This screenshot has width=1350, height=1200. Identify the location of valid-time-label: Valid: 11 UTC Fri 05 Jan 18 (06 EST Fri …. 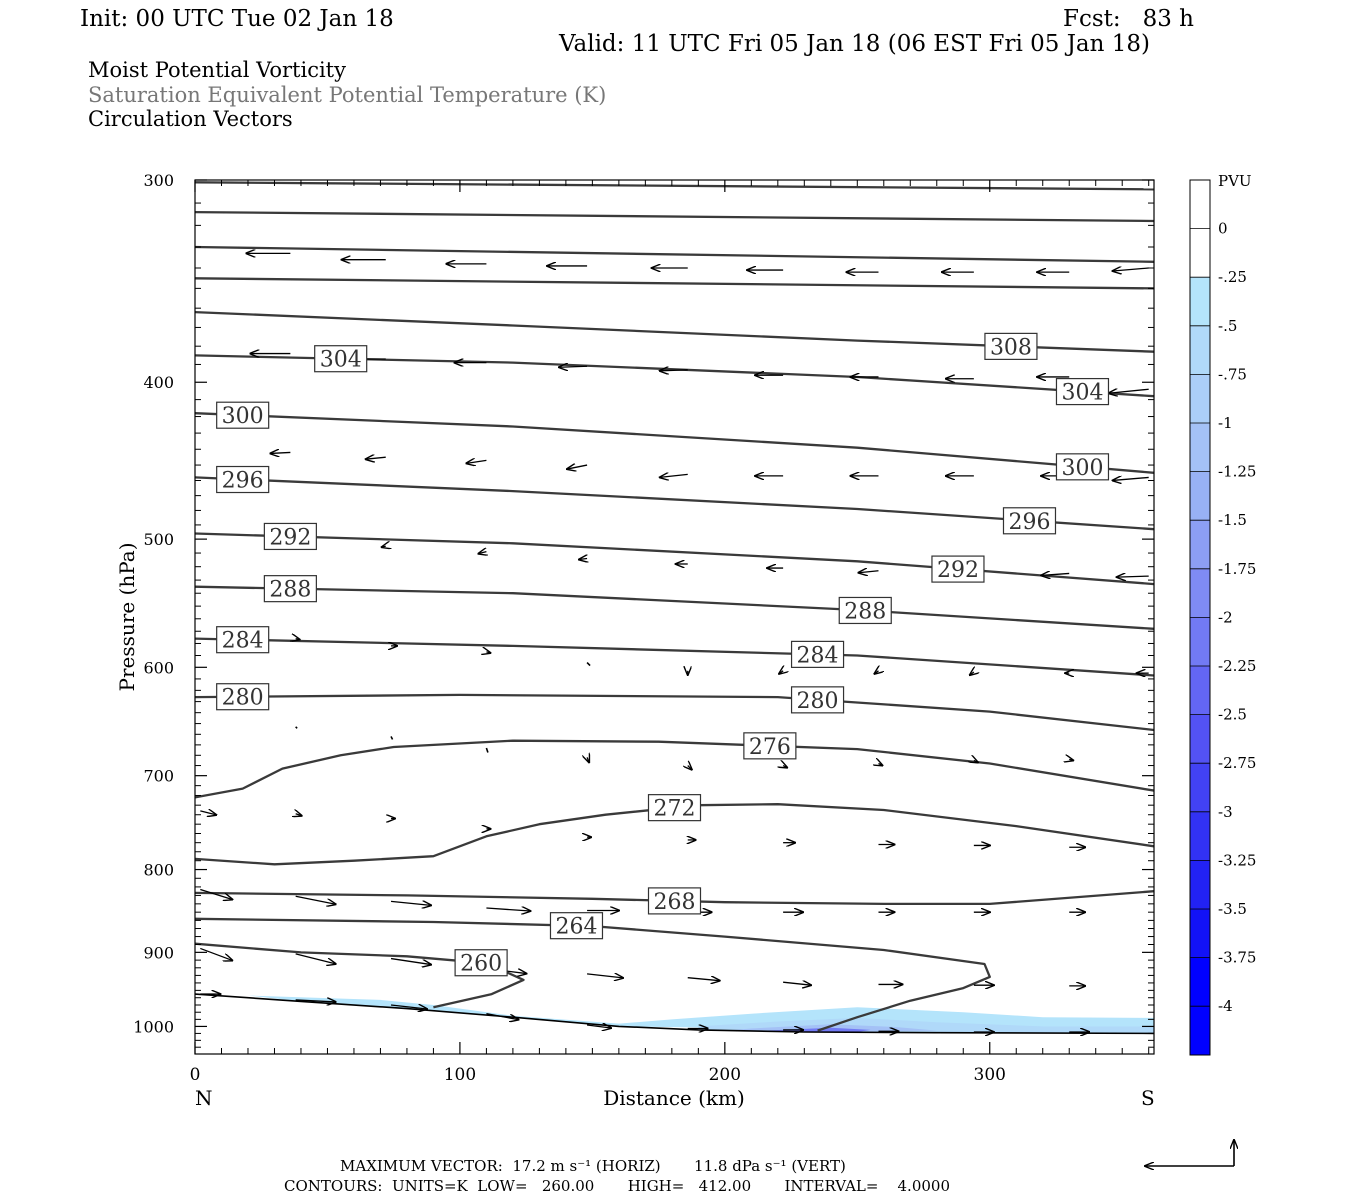
(854, 44).